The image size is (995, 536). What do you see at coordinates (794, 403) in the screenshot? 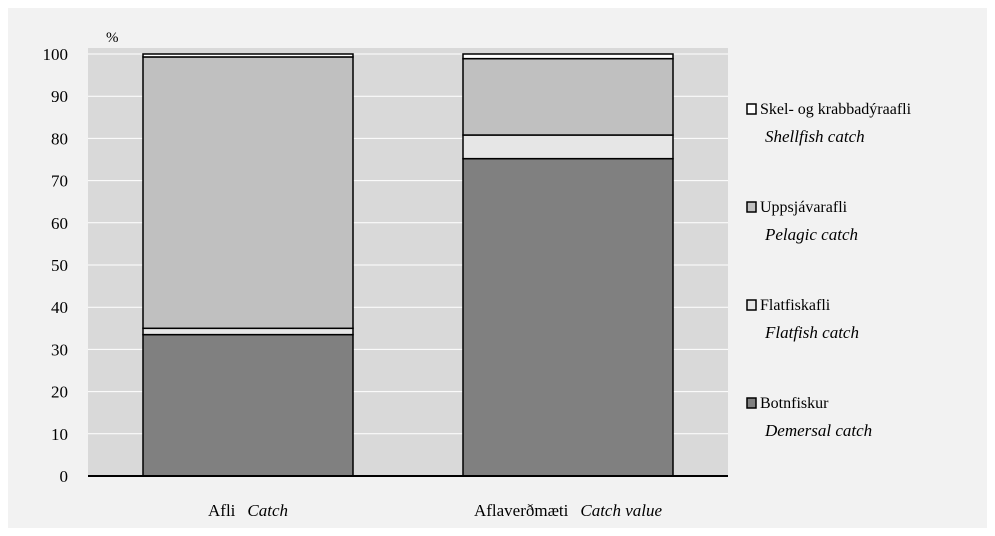
I see `legend-label: Botnfiskur` at bounding box center [794, 403].